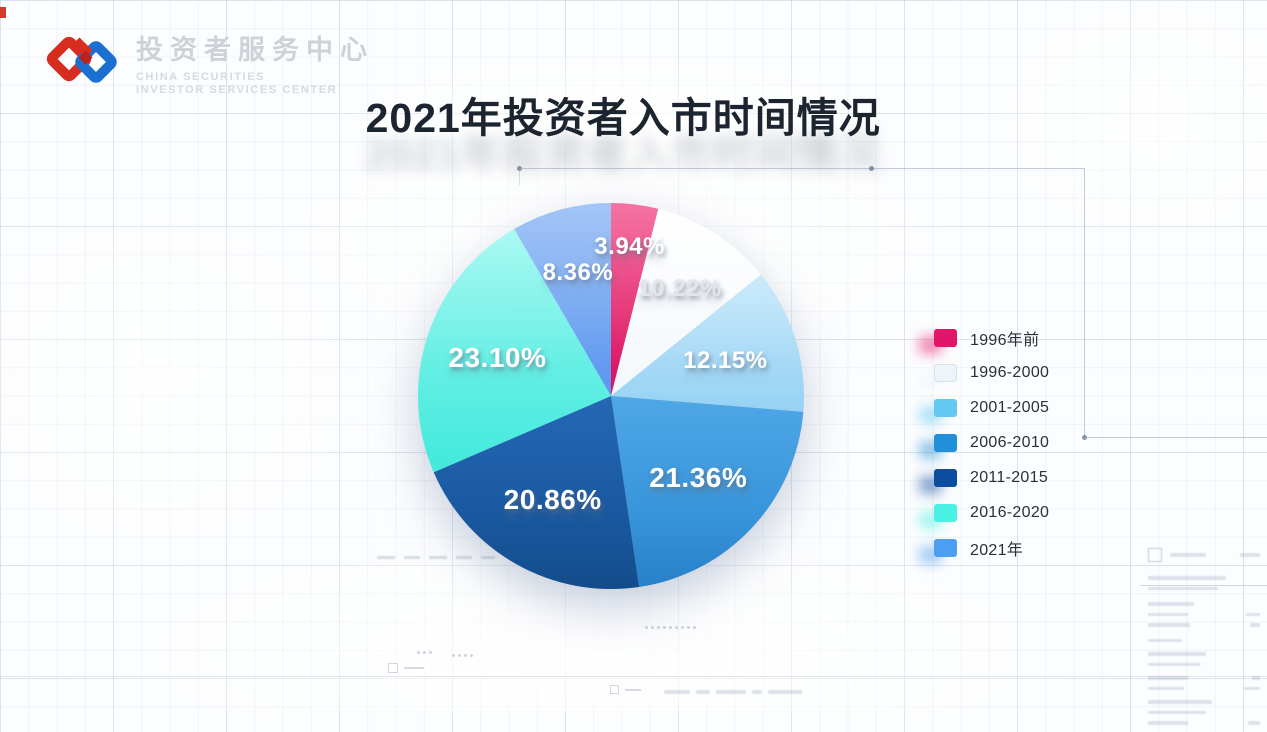  What do you see at coordinates (623, 118) in the screenshot?
I see `page-title: 2021年投资者入市时间情况` at bounding box center [623, 118].